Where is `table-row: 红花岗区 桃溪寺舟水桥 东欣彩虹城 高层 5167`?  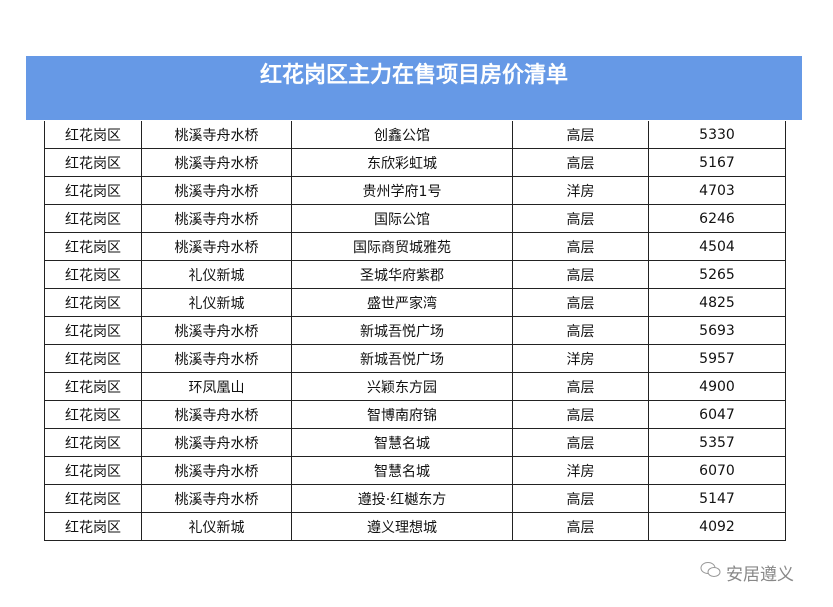 table-row: 红花岗区 桃溪寺舟水桥 东欣彩虹城 高层 5167 is located at coordinates (415, 162).